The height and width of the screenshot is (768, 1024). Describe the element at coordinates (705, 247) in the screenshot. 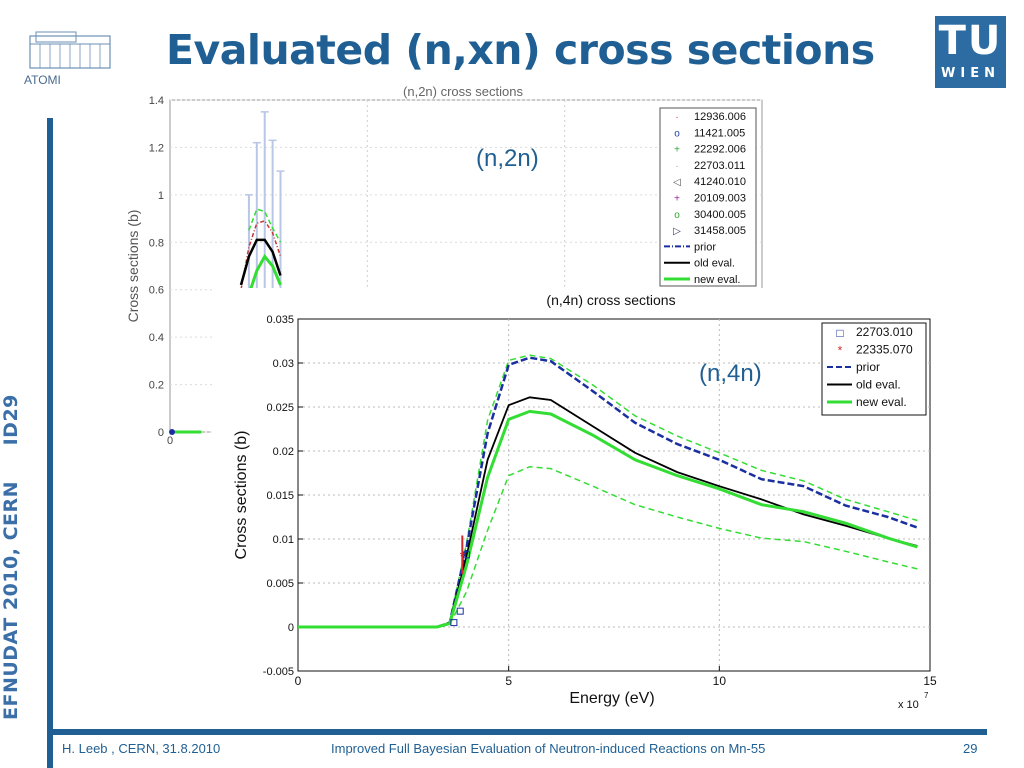

I see `n2n-legend-label: prior` at that location.